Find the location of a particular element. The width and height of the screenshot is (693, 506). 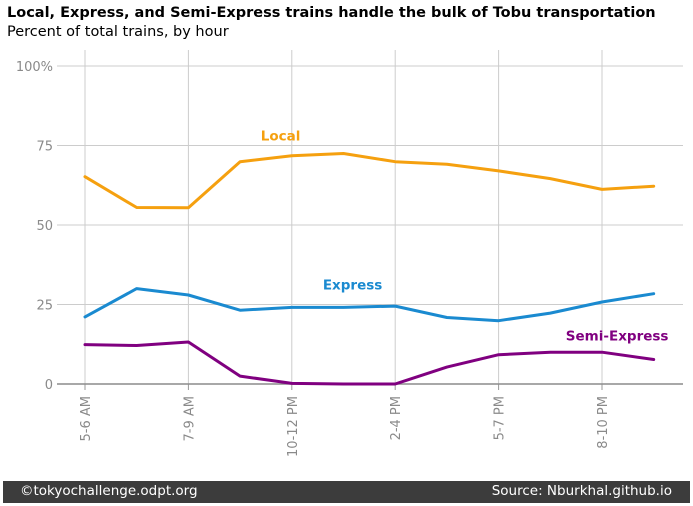

y-tick-label: 0 is located at coordinates (49, 385).